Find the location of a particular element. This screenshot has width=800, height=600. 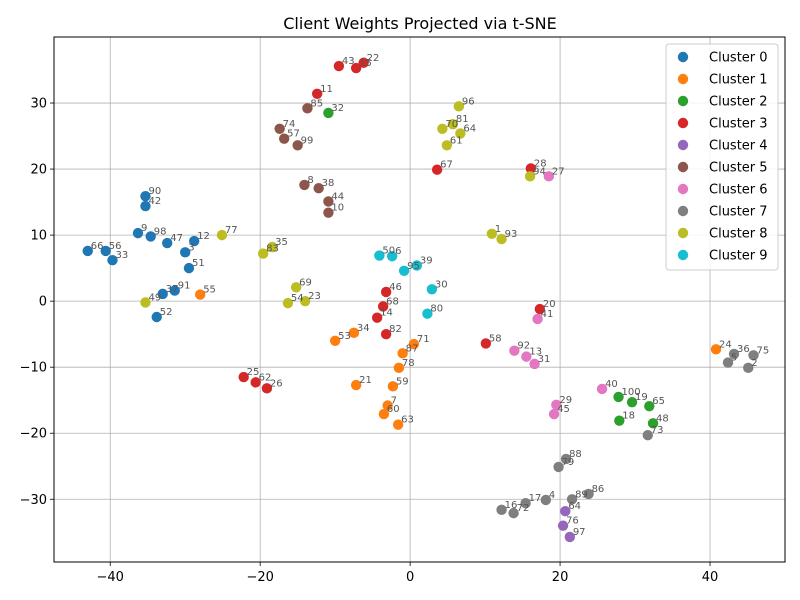

point-label: 74 is located at coordinates (289, 124).